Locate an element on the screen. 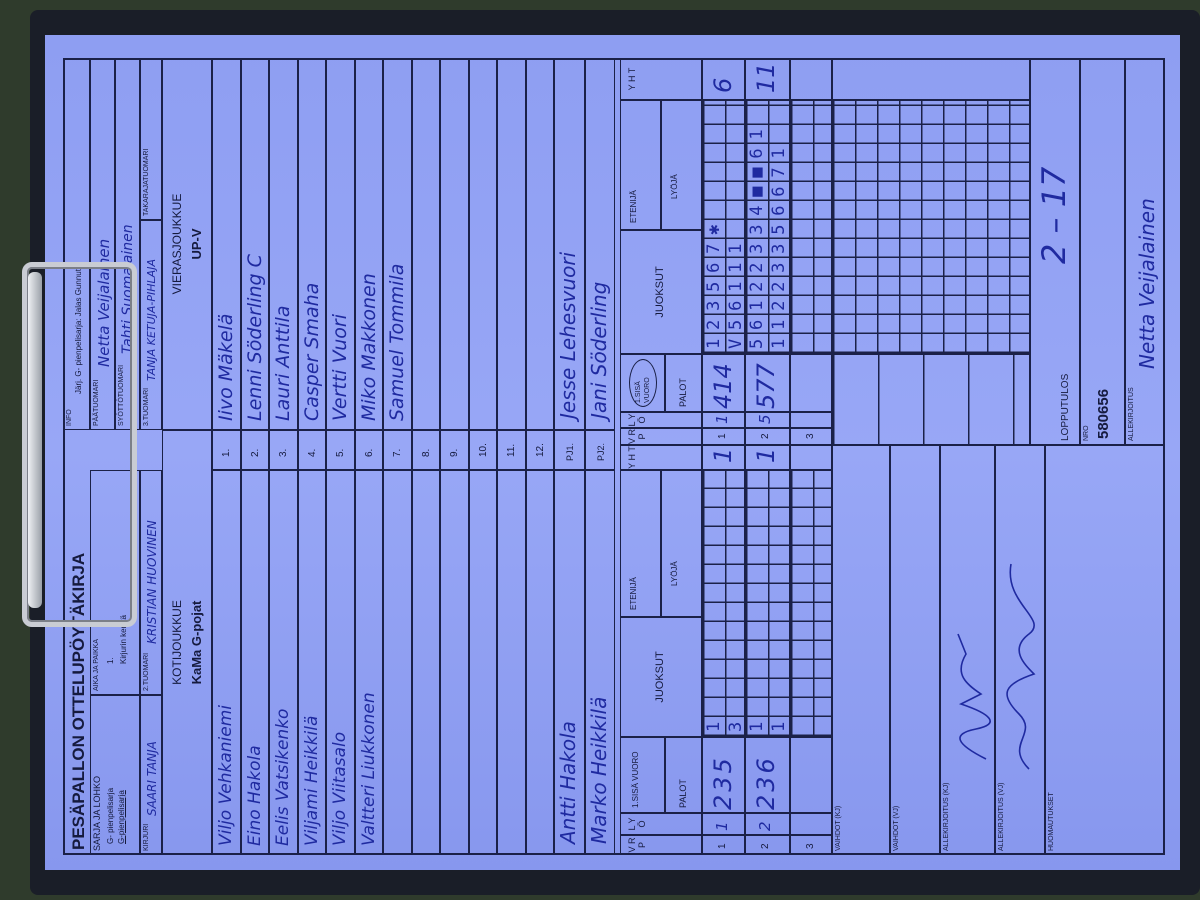 The width and height of the screenshot is (1200, 900). visitor-player-row: Casper Smaha is located at coordinates (311, 244).